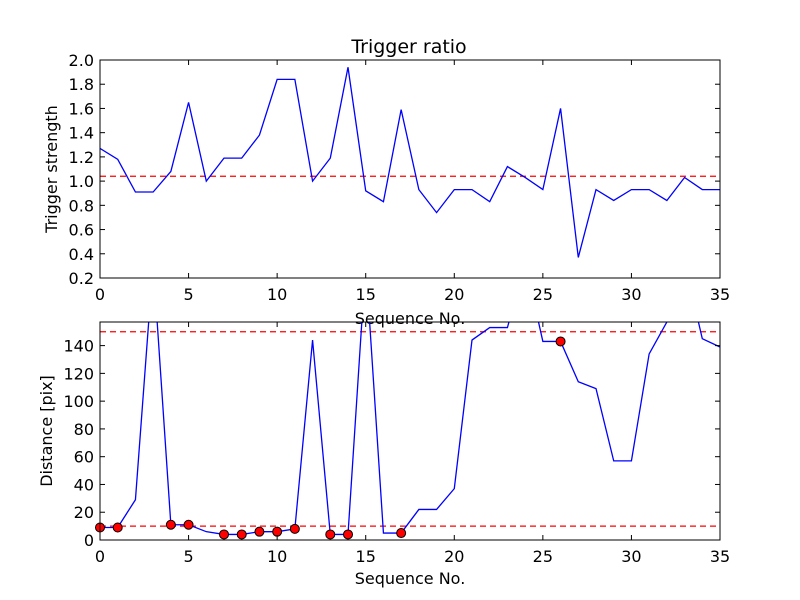 The height and width of the screenshot is (600, 800). Describe the element at coordinates (84, 429) in the screenshot. I see `y-tick-label: 80` at that location.